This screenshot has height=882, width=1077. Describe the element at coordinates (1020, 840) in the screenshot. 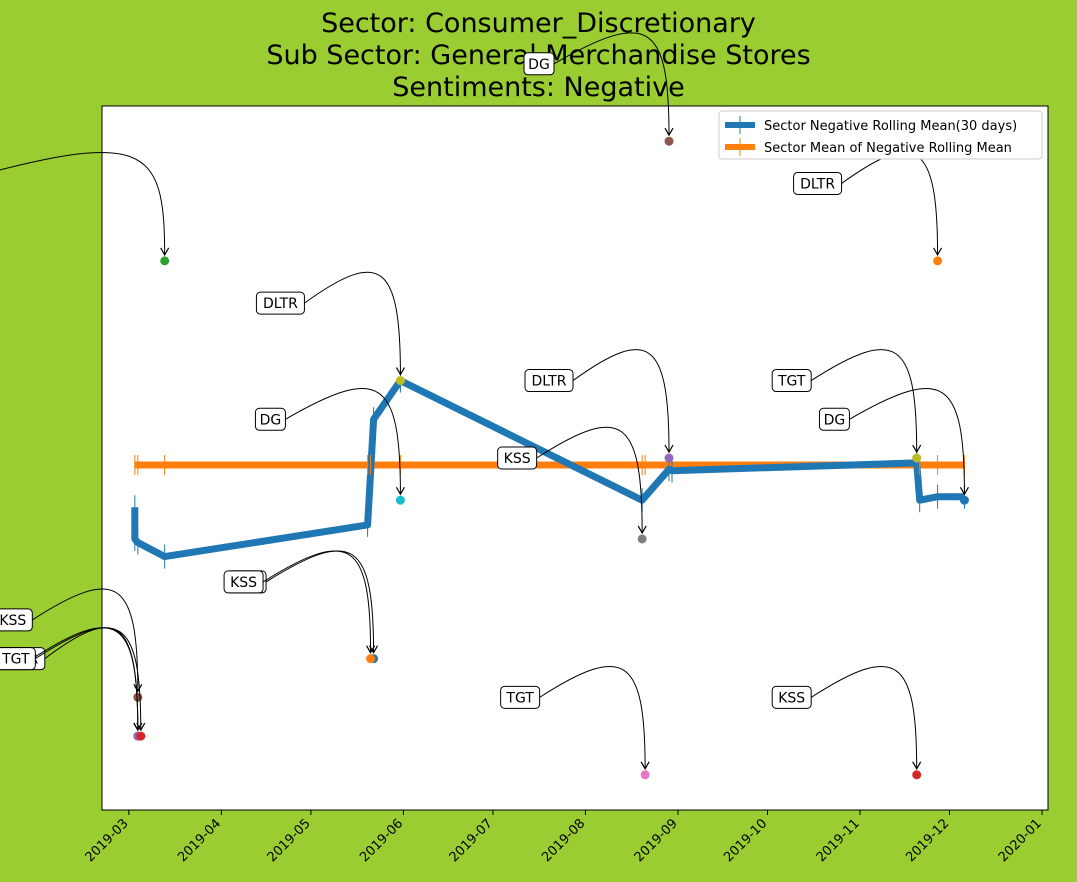

I see `x-tick-label-10: 2020-01` at that location.